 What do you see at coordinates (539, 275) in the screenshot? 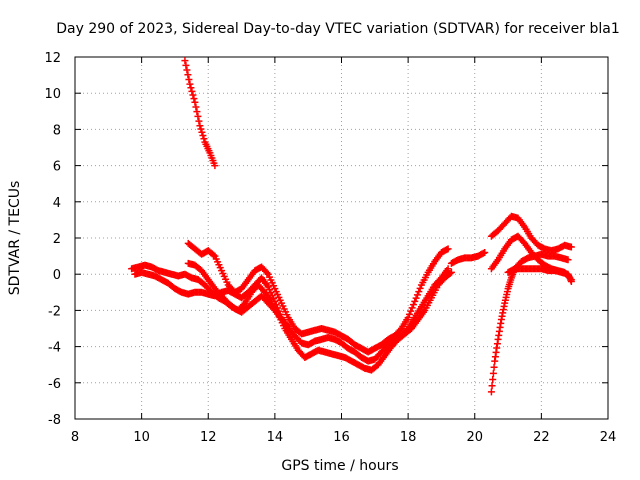
I see `series-track-j` at bounding box center [539, 275].